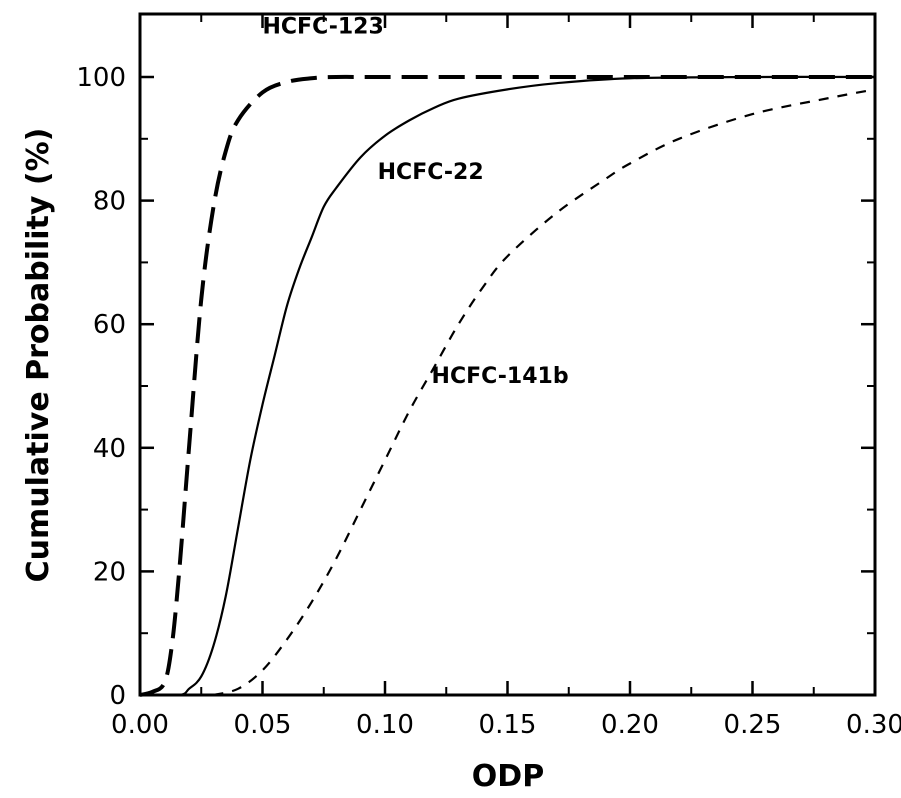 This screenshot has width=901, height=798. Describe the element at coordinates (38, 355) in the screenshot. I see `y-axis-label: Cumulative Probability (%)` at that location.